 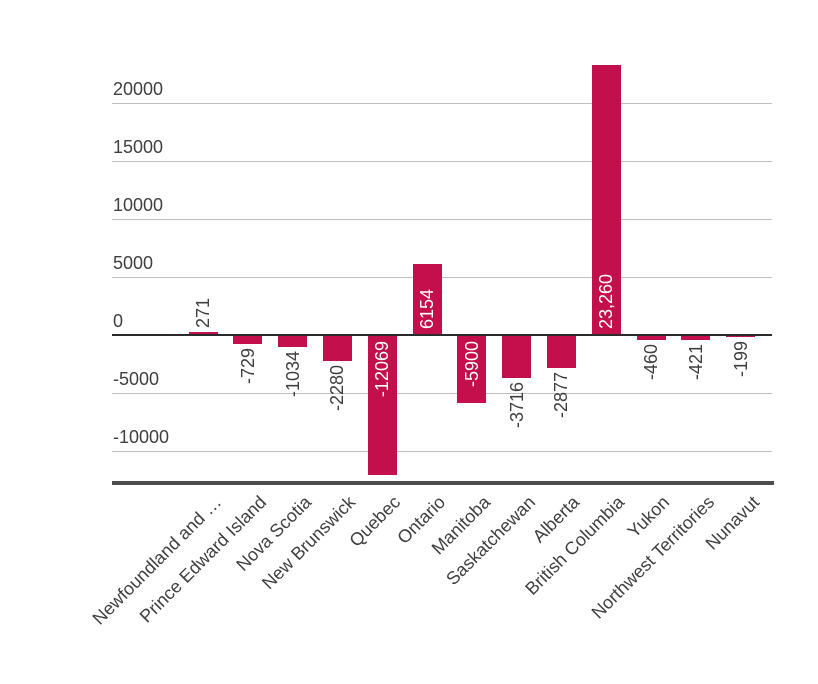 I want to click on bar-value-label: -421, so click(x=695, y=361).